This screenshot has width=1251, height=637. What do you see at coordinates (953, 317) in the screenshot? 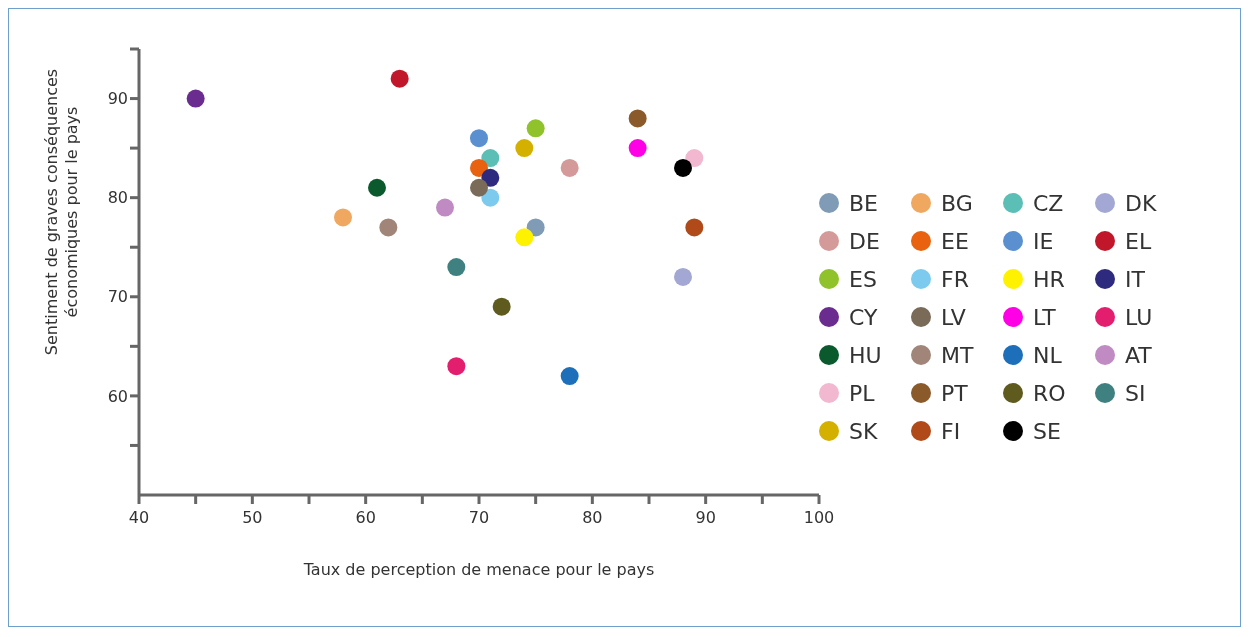
I see `legend-label: LV` at bounding box center [953, 317].